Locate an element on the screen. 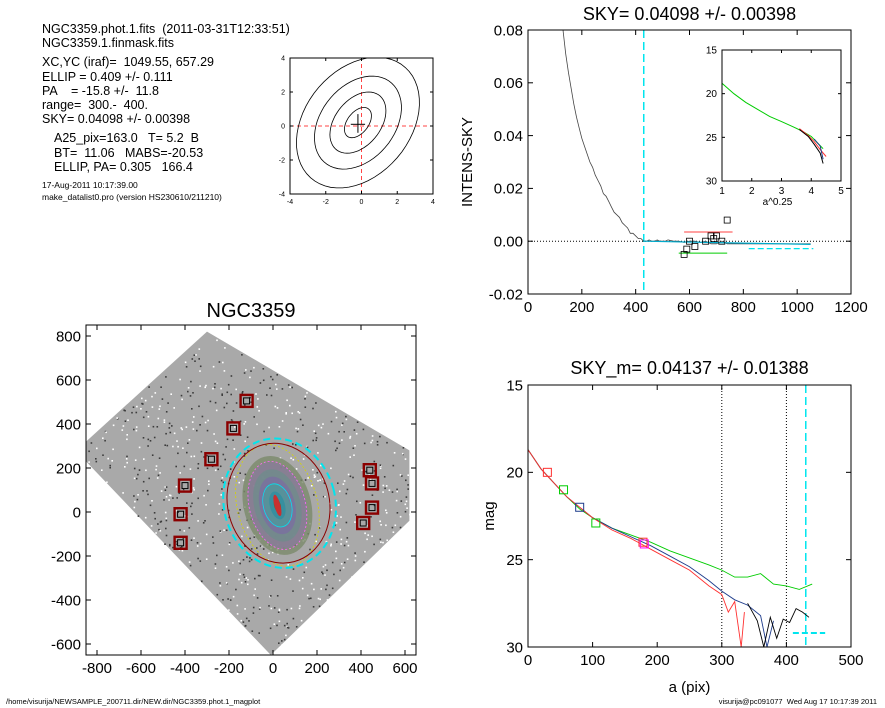 This screenshot has height=708, width=885. galaxy-contour-cyan is located at coordinates (277, 505).